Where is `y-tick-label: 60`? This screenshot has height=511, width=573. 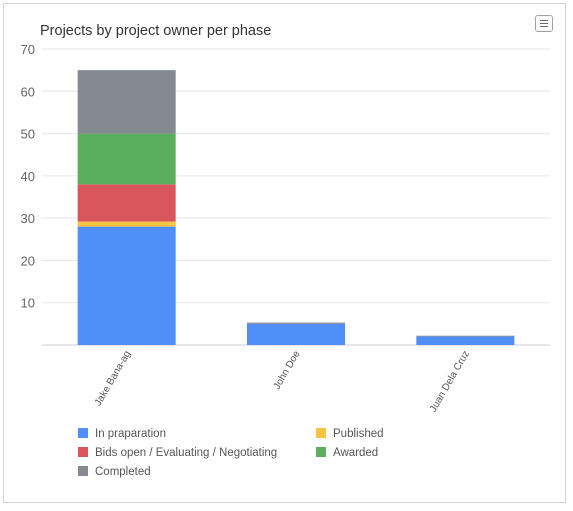 y-tick-label: 60 is located at coordinates (28, 91).